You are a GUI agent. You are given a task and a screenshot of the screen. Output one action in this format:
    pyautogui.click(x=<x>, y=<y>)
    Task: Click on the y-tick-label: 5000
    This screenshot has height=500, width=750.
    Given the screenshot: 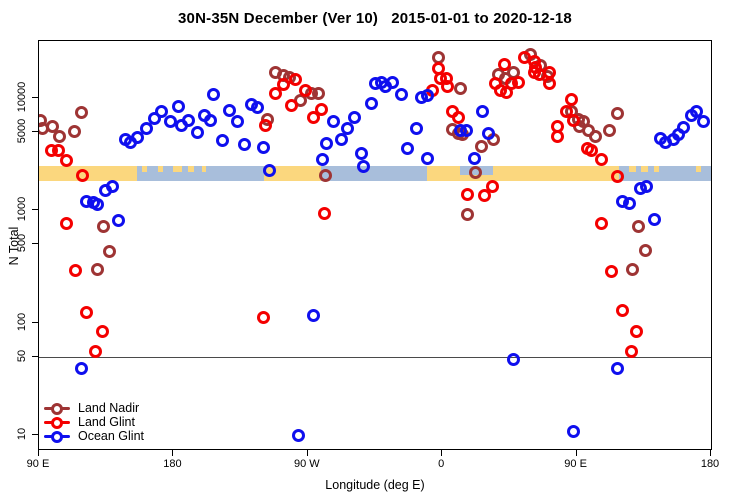 What is the action you would take?
    pyautogui.click(x=22, y=131)
    